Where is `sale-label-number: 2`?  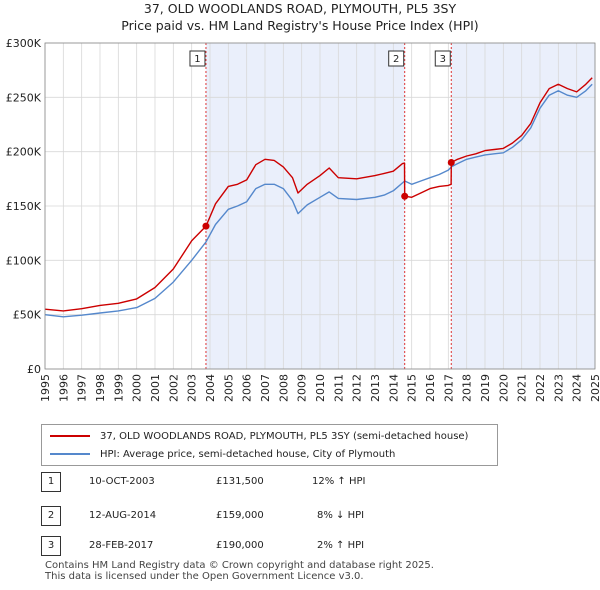
sale-label-number: 2 is located at coordinates (396, 59).